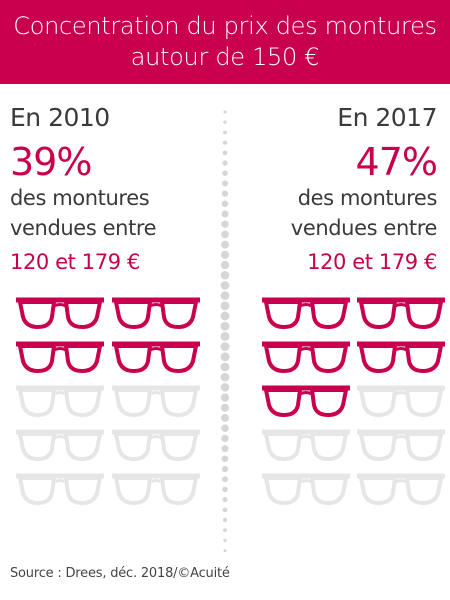 The image size is (450, 600). Describe the element at coordinates (51, 162) in the screenshot. I see `percent-label: 39%` at that location.